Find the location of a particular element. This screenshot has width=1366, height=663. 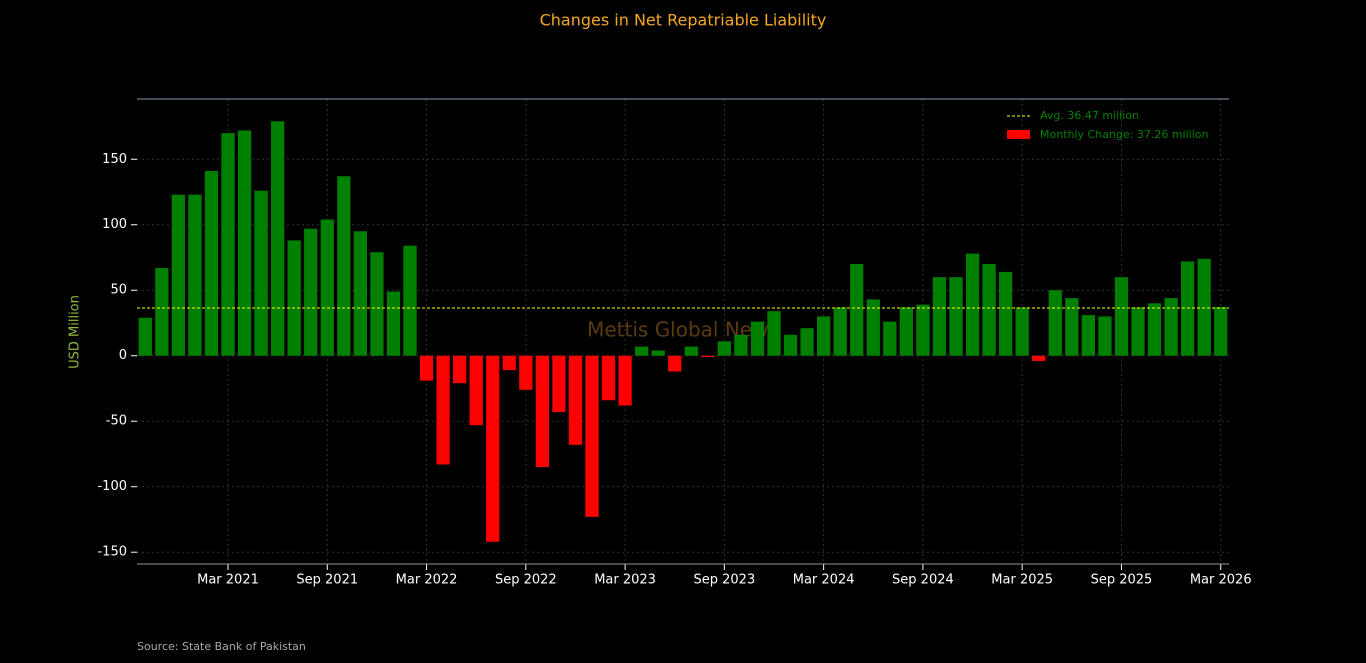

x-tick-label: Mar 2023 is located at coordinates (625, 580).